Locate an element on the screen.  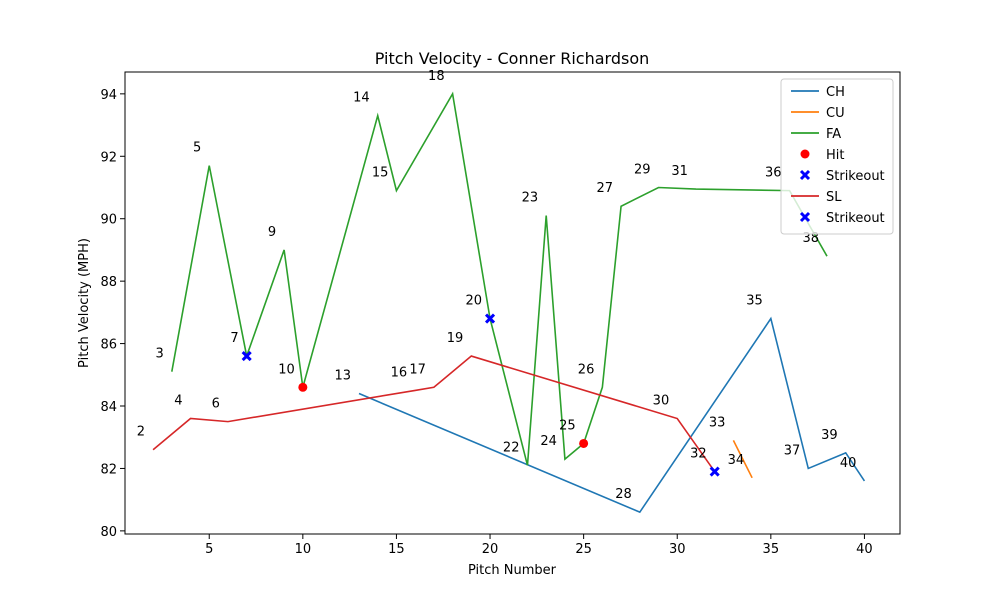
x-tick-label: 30 is located at coordinates (677, 549).